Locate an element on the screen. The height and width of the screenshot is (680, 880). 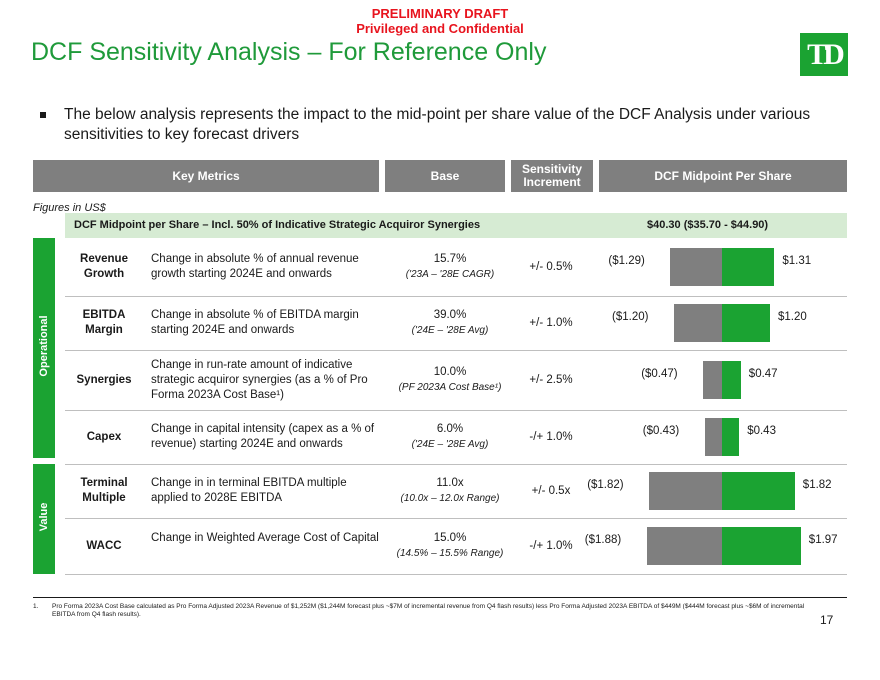
bullet-icon is located at coordinates (43, 115).